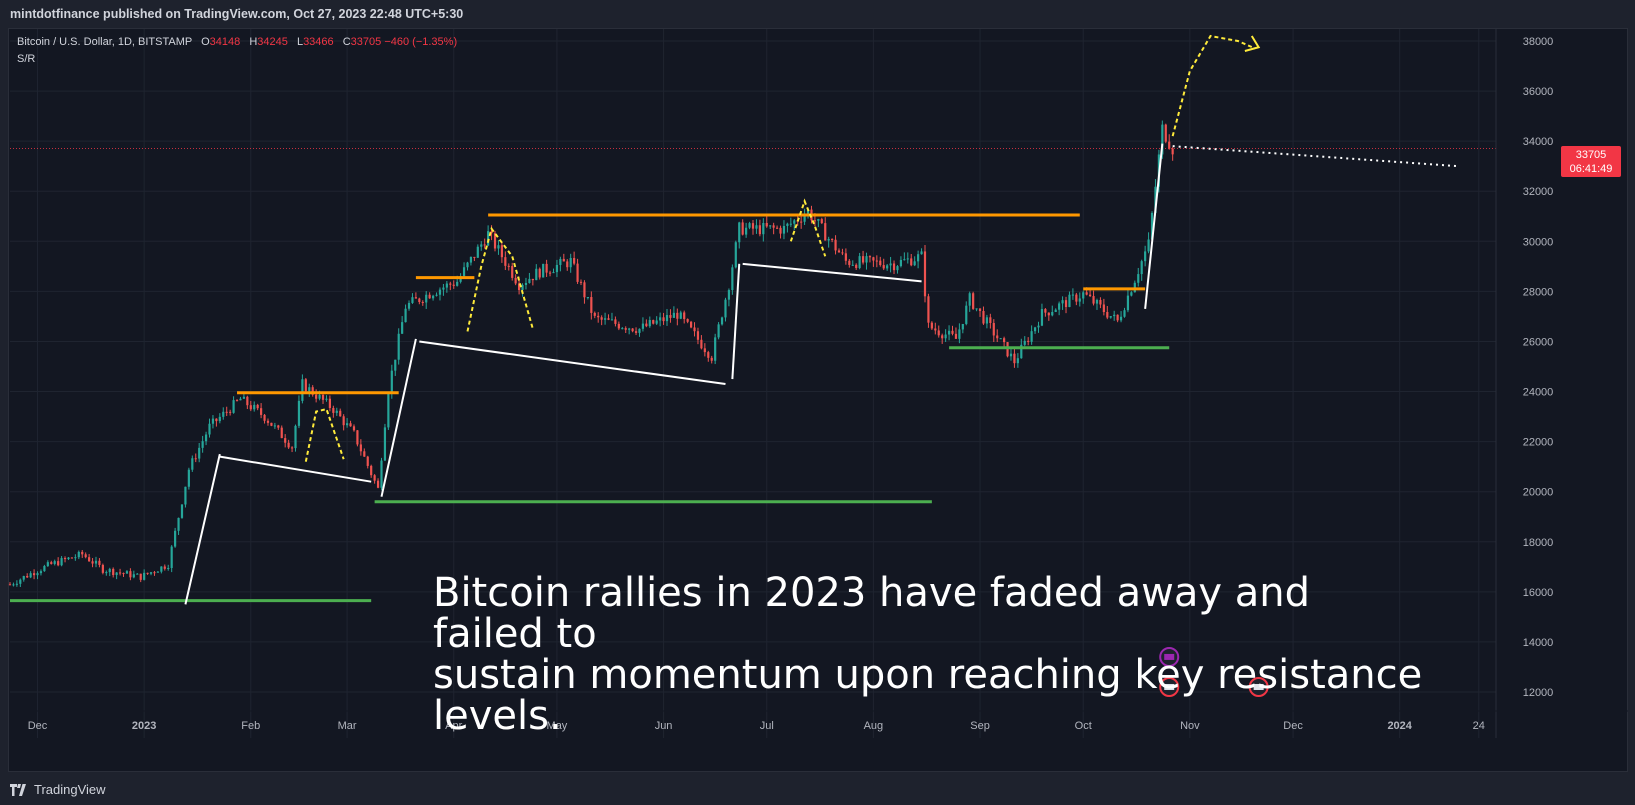  Describe the element at coordinates (980, 726) in the screenshot. I see `x-tick-label: Sep` at that location.